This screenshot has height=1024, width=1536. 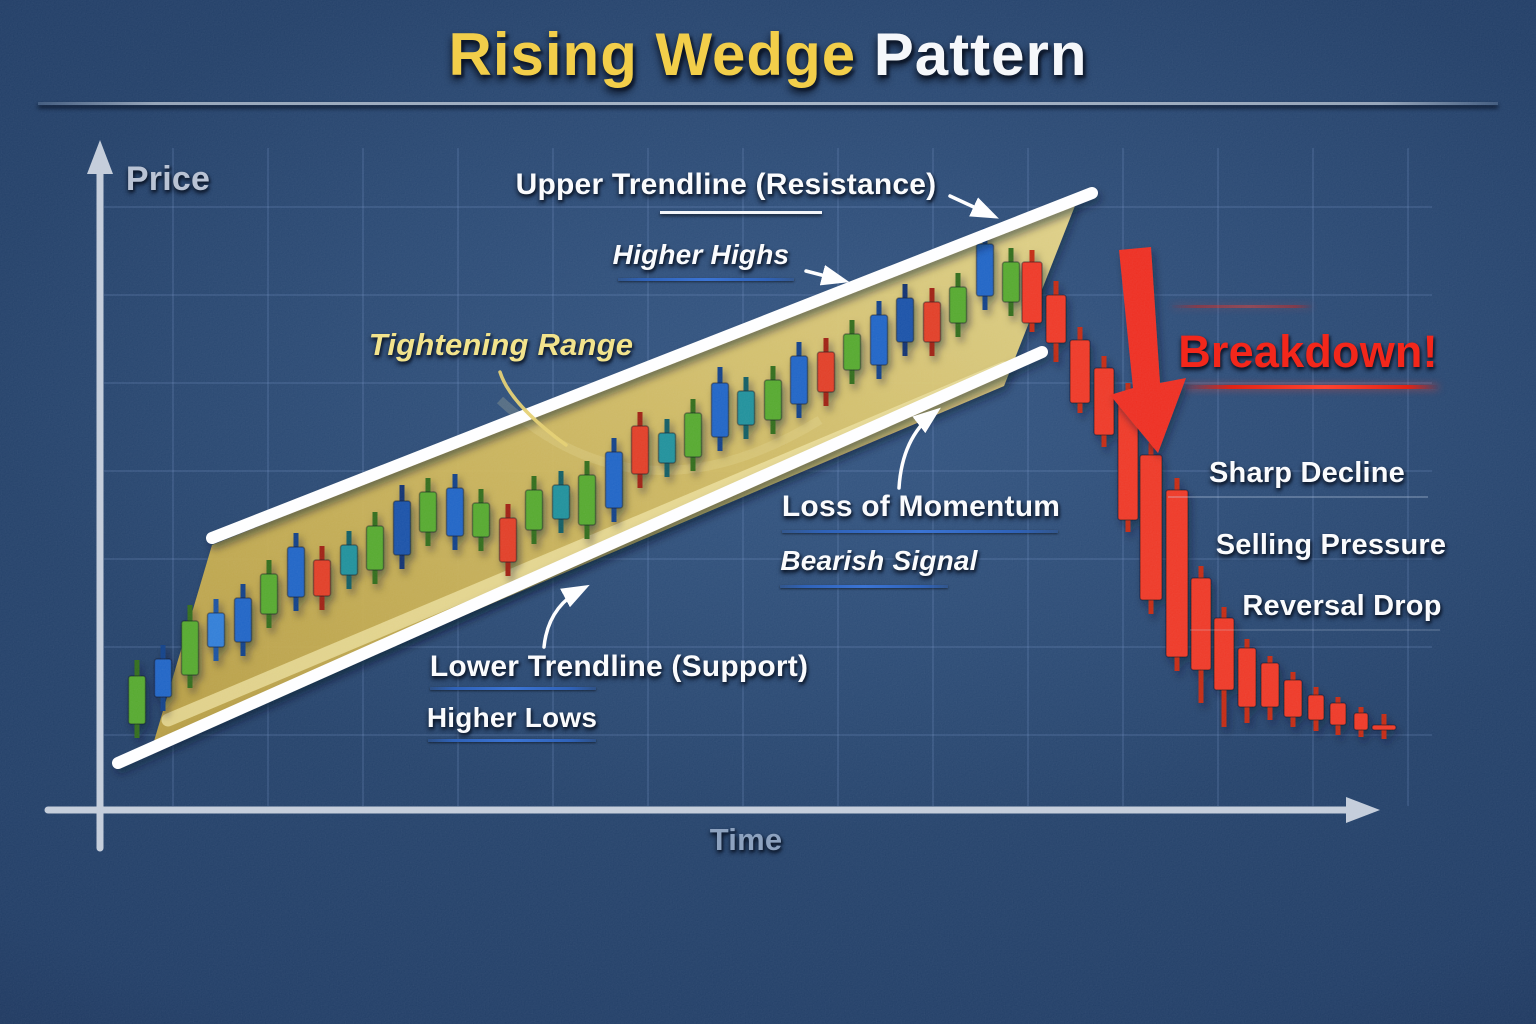 What do you see at coordinates (1315, 630) in the screenshot?
I see `reversal-drop-underline` at bounding box center [1315, 630].